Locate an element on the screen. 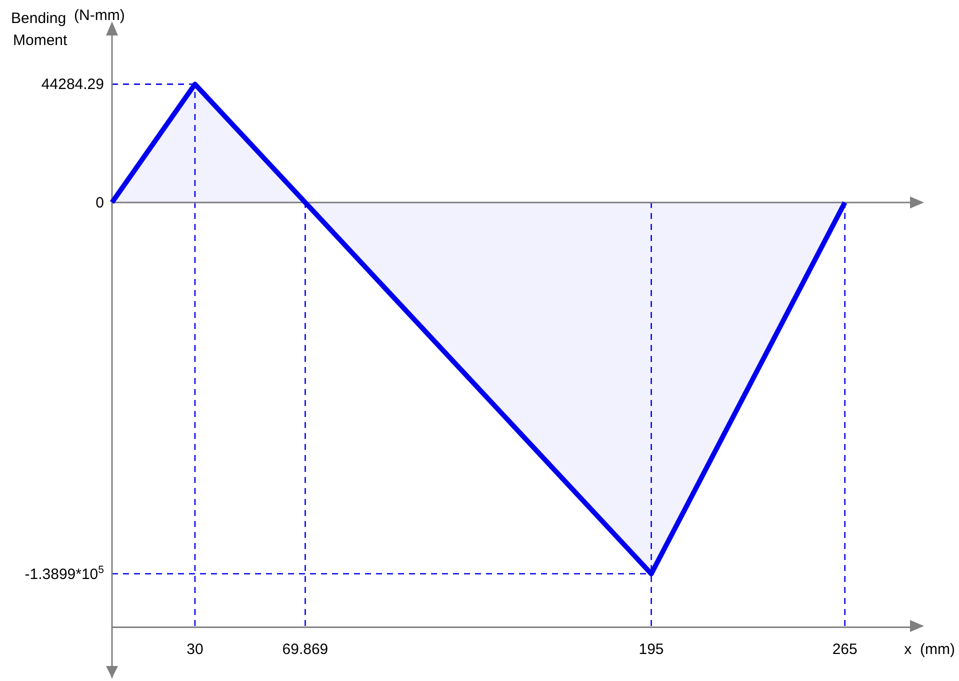 This screenshot has height=681, width=959. y-axis-title: Bending Moment is located at coordinates (39, 29).